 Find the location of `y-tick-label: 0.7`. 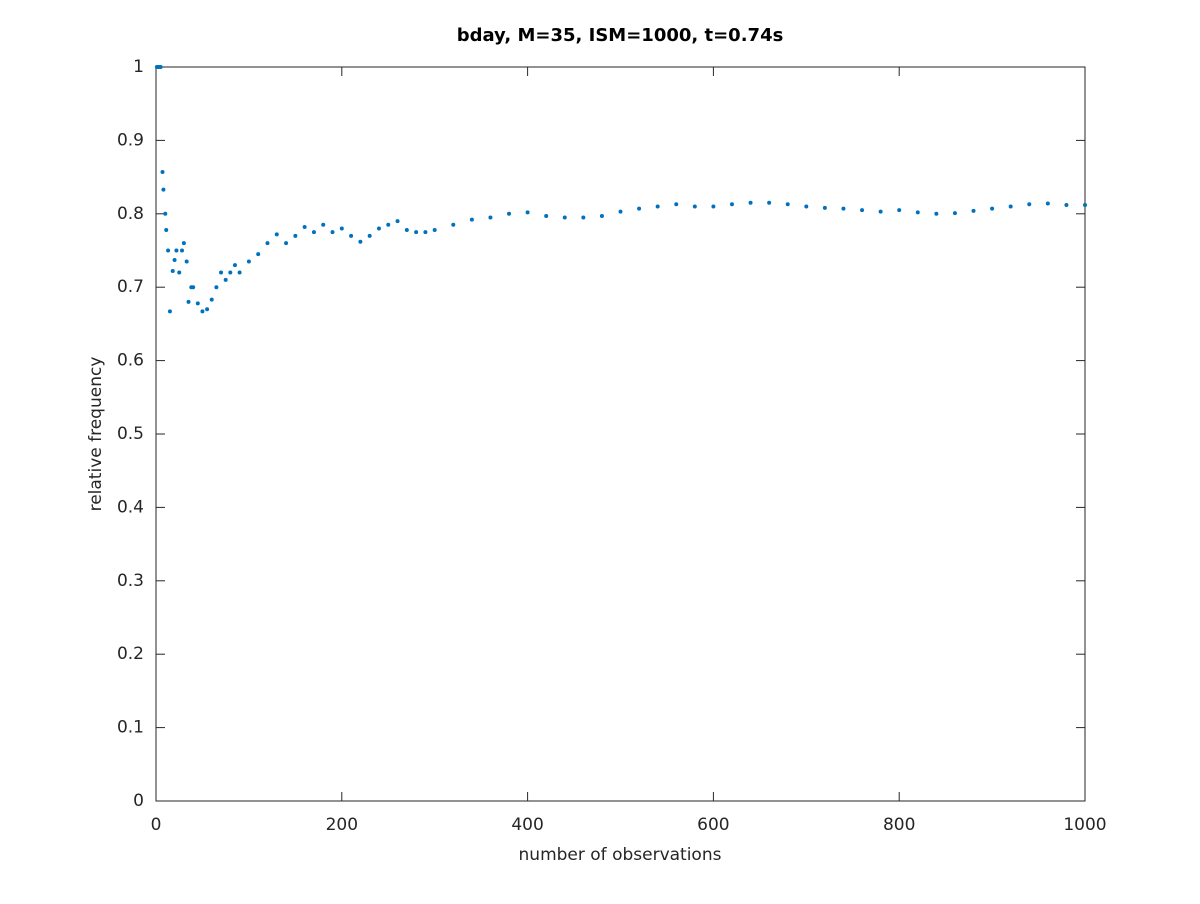

y-tick-label: 0.7 is located at coordinates (130, 287).